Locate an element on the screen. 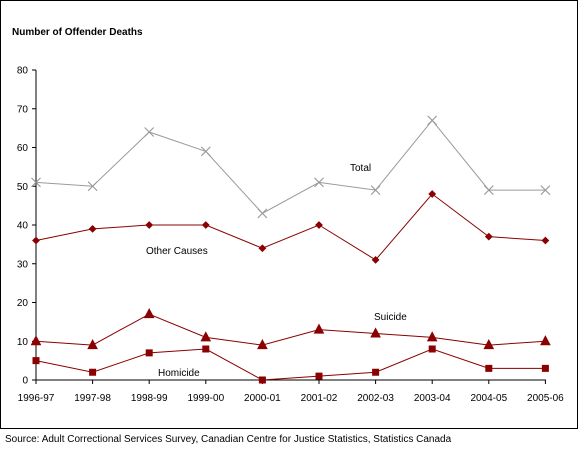 The height and width of the screenshot is (453, 578). series-homicide is located at coordinates (290, 364).